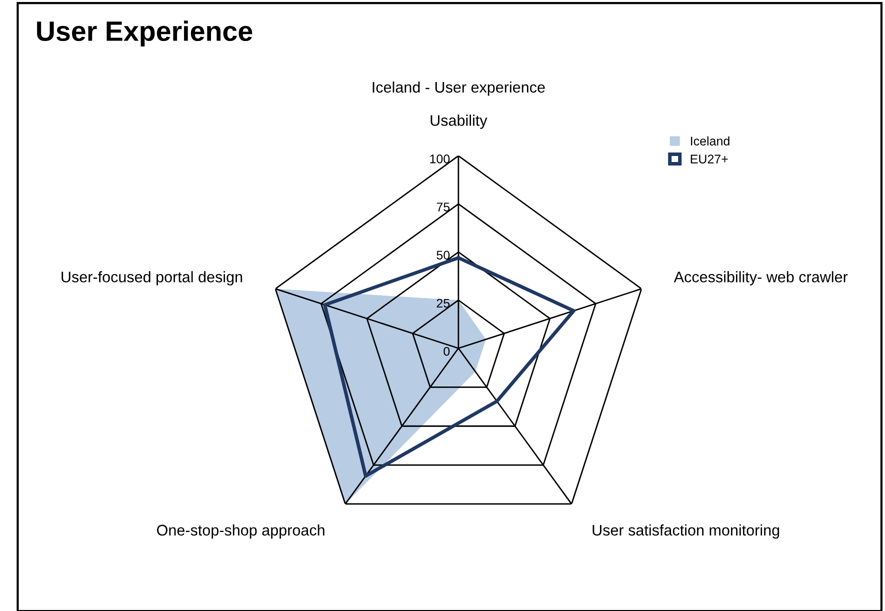  Describe the element at coordinates (443, 207) in the screenshot. I see `y-tick-label: 75` at that location.